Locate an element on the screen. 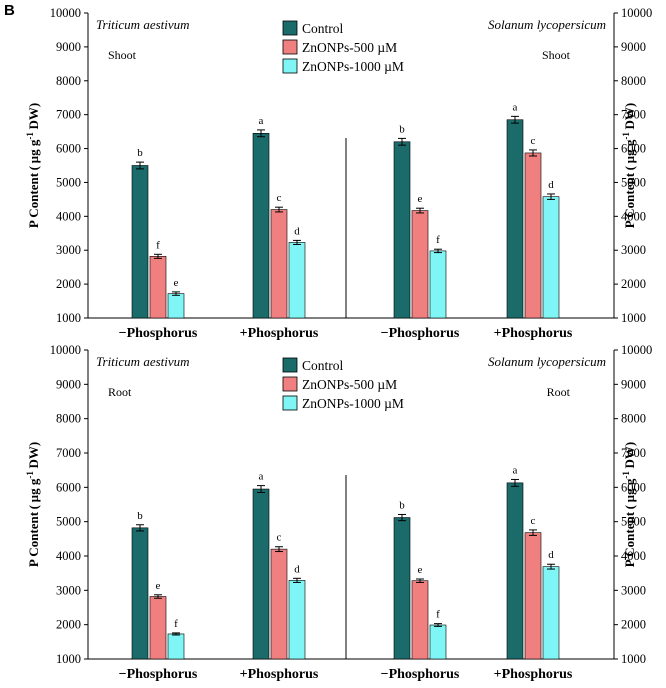 This screenshot has width=666, height=688. organ-label-left: Root is located at coordinates (120, 392).